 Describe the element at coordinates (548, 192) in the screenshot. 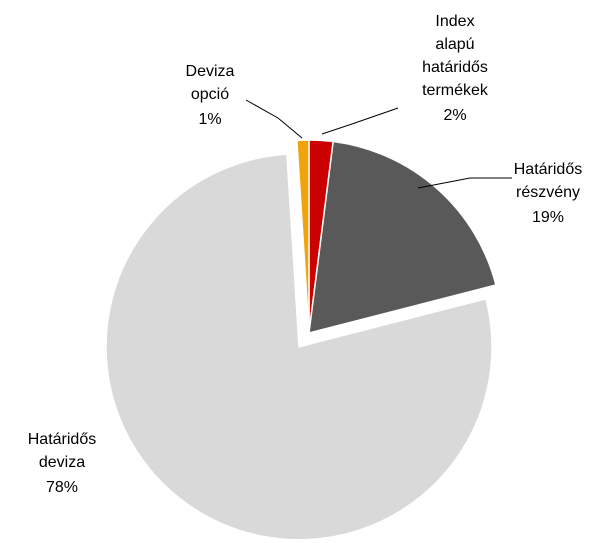

I see `label-line: részvény` at that location.